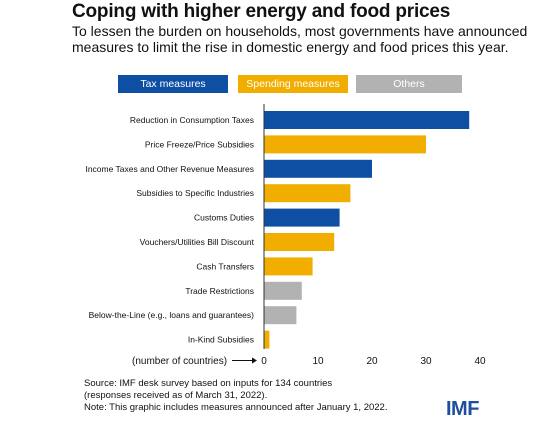 The height and width of the screenshot is (428, 553). I want to click on x-tick-label-10: 10, so click(318, 361).